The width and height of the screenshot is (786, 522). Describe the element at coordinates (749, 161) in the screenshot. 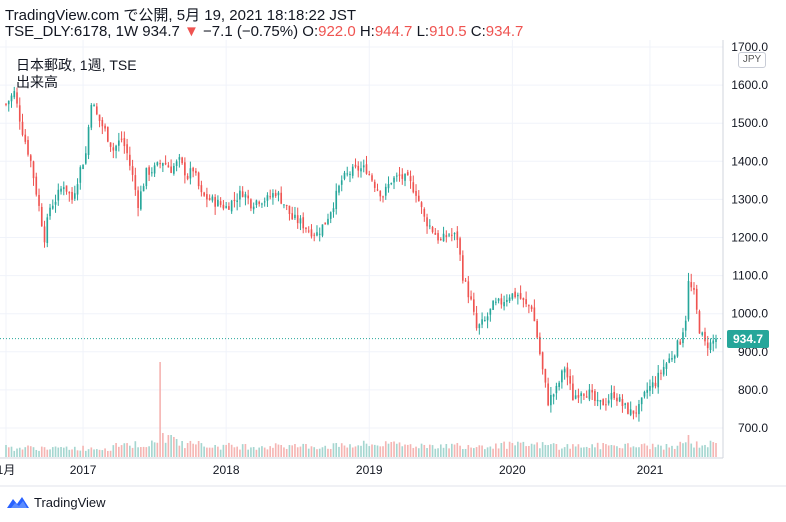

I see `y-tick-label: 1400.0` at that location.